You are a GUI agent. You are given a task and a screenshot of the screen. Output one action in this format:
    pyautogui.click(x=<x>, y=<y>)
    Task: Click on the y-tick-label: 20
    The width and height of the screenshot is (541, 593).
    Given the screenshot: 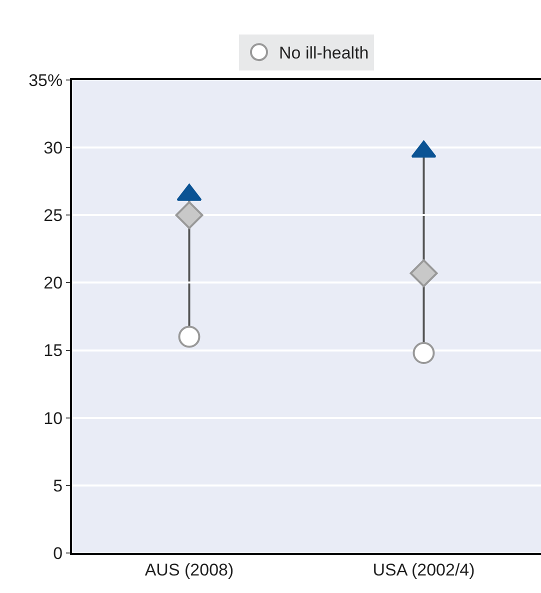 What is the action you would take?
    pyautogui.click(x=53, y=283)
    